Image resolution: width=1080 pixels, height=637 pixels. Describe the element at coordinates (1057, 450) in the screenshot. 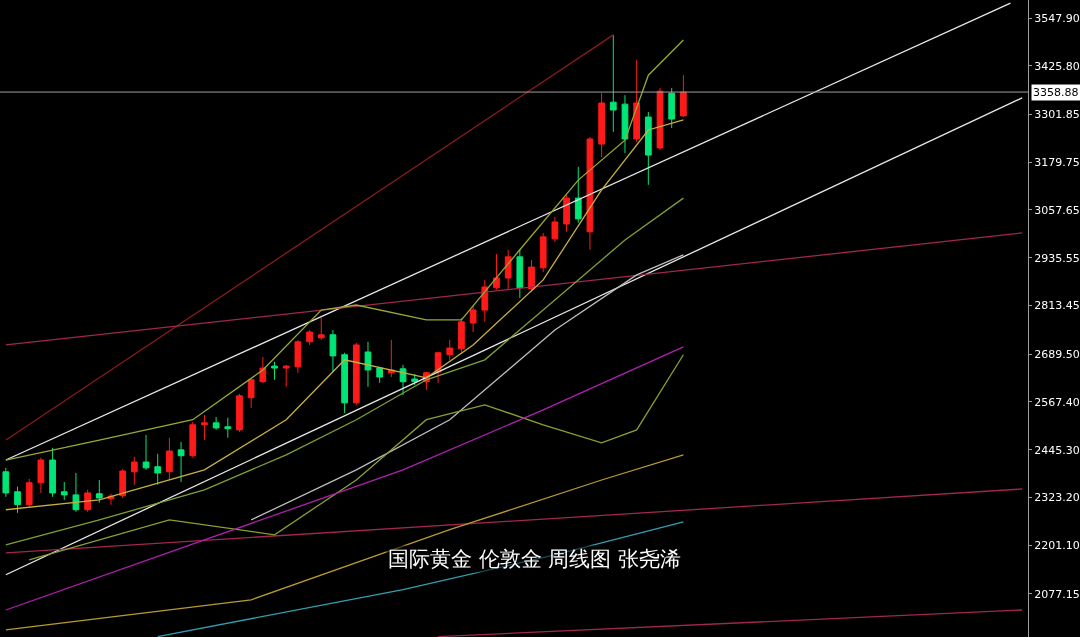

I see `y-tick-label: 2445.30` at that location.